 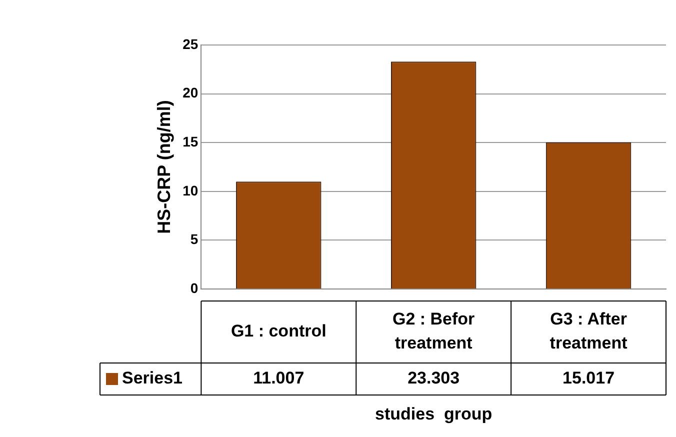 What do you see at coordinates (278, 378) in the screenshot?
I see `data-label: 11.007` at bounding box center [278, 378].